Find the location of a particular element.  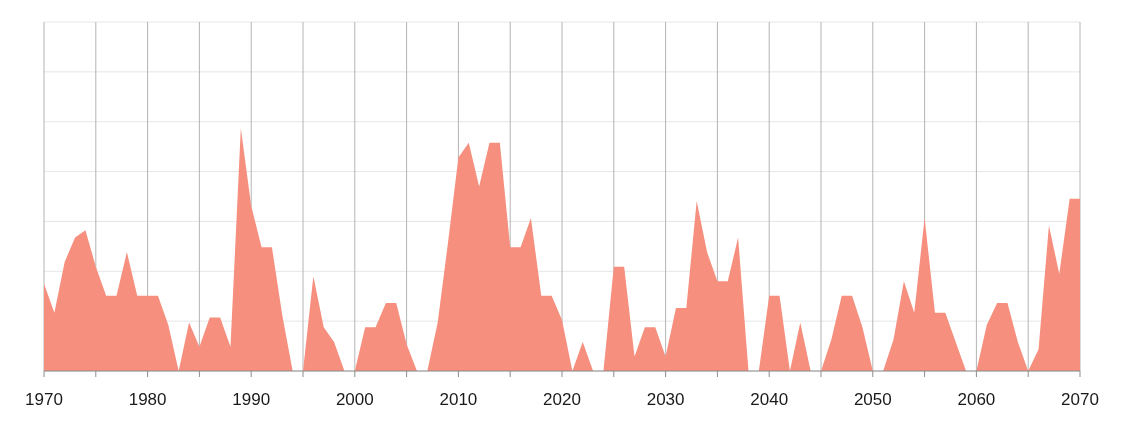

x-tick-label: 1990 is located at coordinates (251, 400).